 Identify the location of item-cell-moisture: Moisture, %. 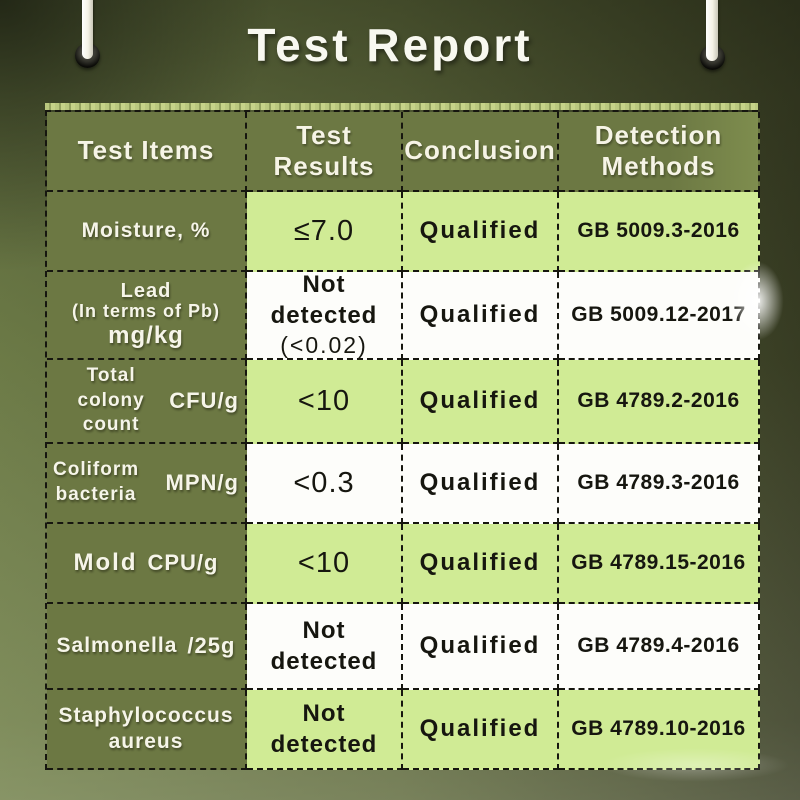
(147, 232).